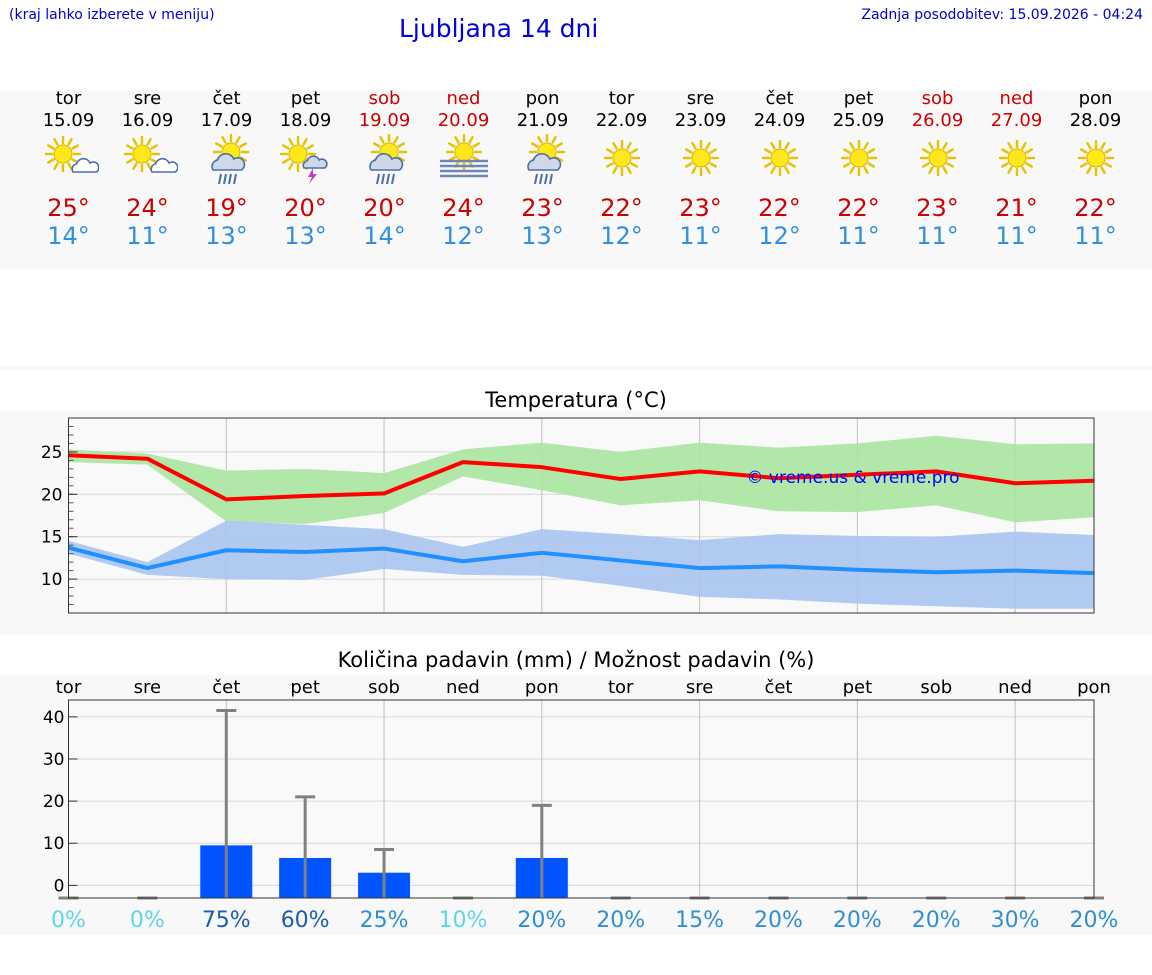 This screenshot has height=975, width=1152. I want to click on day-date: 25.09, so click(858, 120).